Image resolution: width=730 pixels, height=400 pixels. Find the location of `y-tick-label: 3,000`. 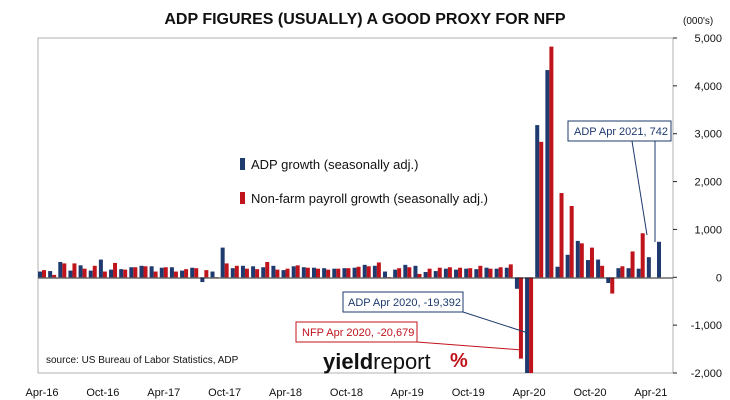

y-tick-label: 3,000 is located at coordinates (708, 135).